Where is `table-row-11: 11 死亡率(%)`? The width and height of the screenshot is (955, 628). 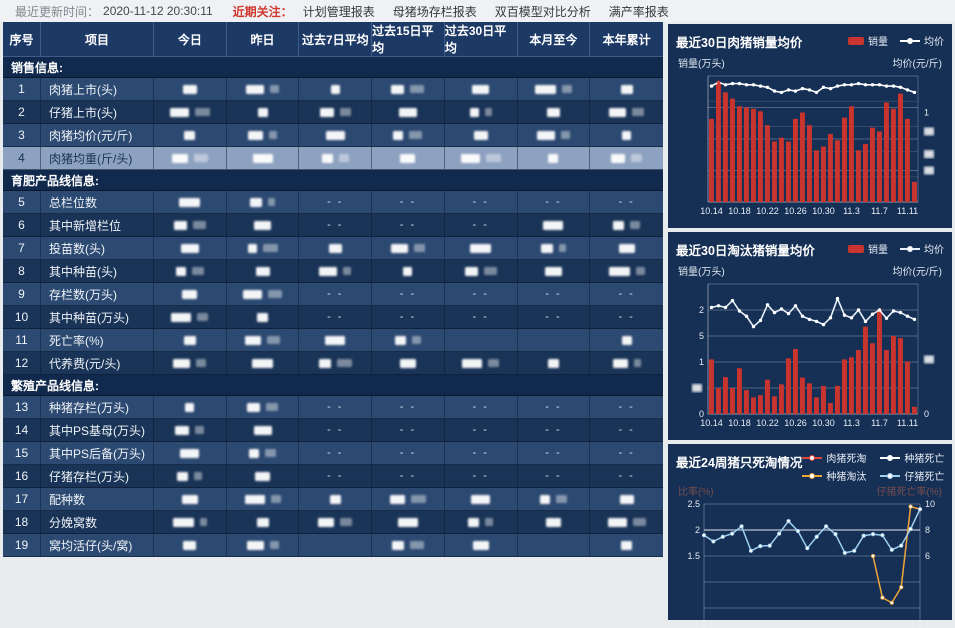 table-row-11: 11 死亡率(%) is located at coordinates (333, 340).